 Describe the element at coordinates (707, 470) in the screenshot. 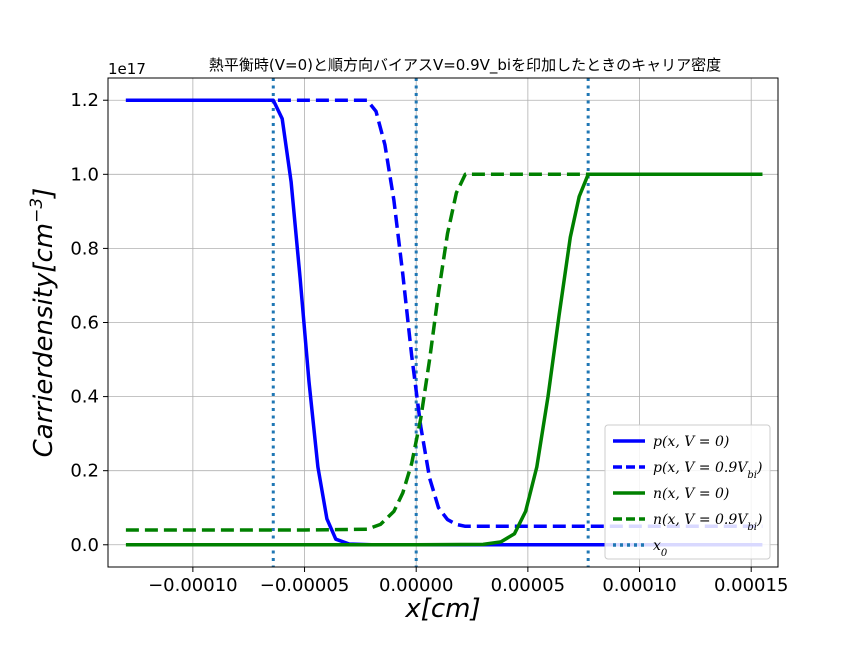

I see `legend-label: p(x, V = 0.9Vbi)` at that location.